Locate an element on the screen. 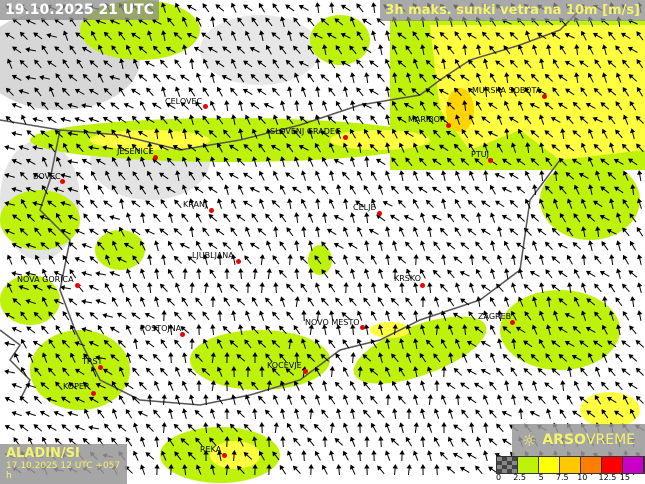 Image resolution: width=645 pixels, height=484 pixels. city-marker is located at coordinates (182, 334).